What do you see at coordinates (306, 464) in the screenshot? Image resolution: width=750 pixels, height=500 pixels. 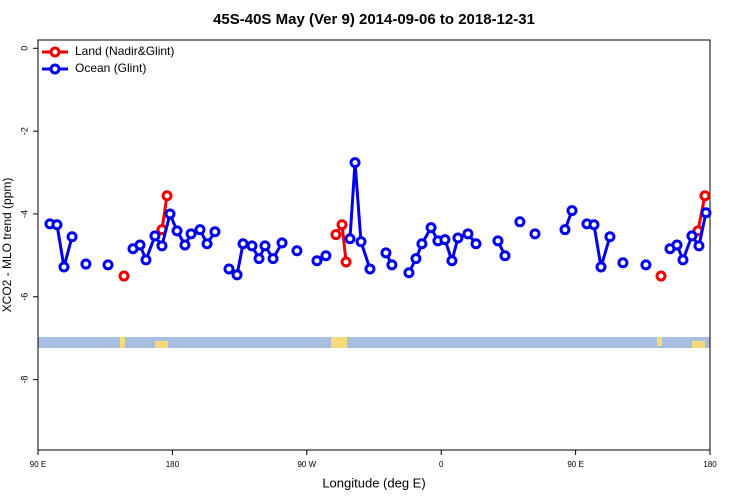 I see `x-tick-label: 90 W` at bounding box center [306, 464].